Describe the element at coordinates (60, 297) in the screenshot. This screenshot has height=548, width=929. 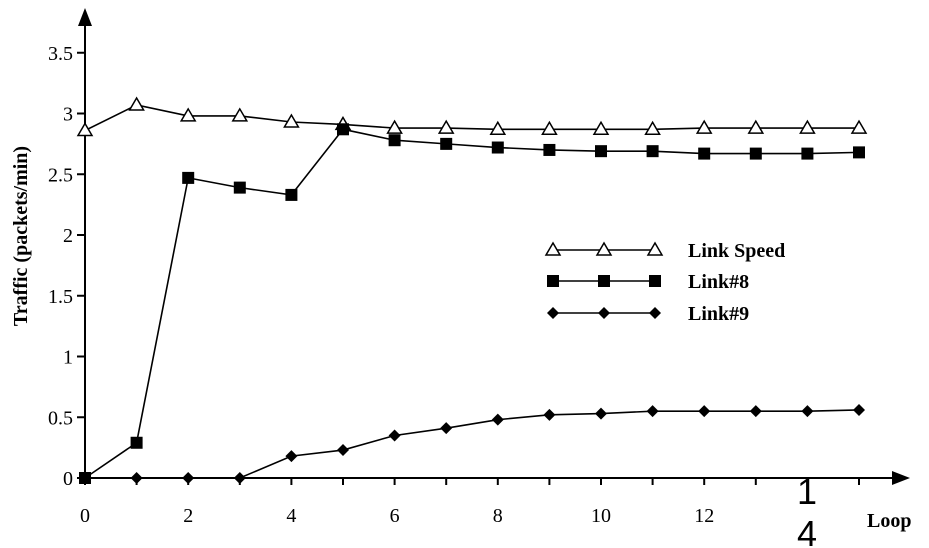
I see `y-tick-label: 1.5` at that location.